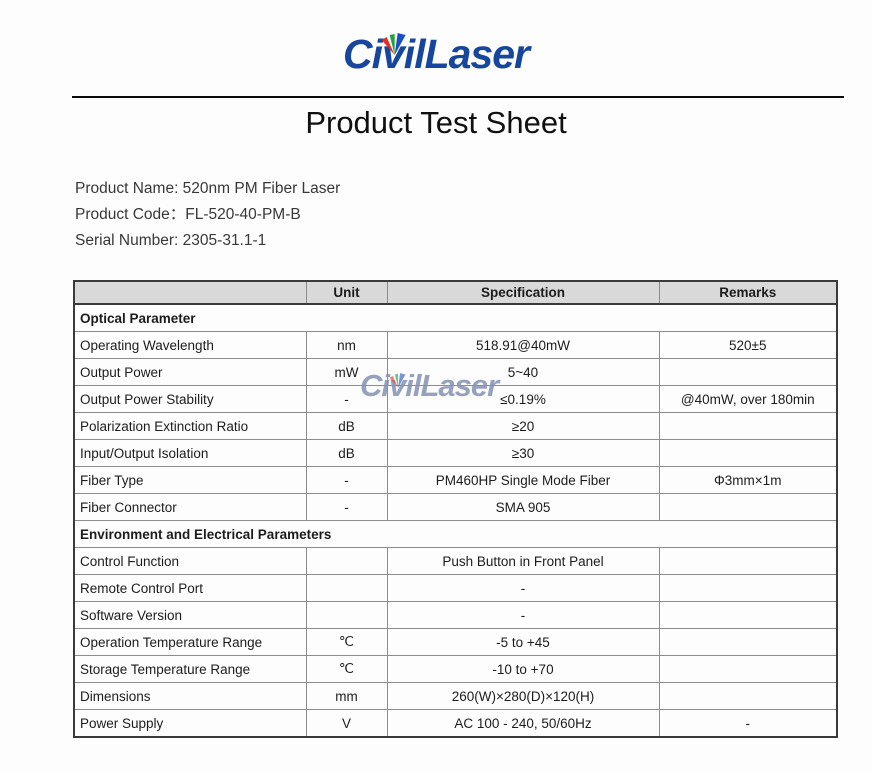 Image resolution: width=872 pixels, height=772 pixels. Describe the element at coordinates (346, 372) in the screenshot. I see `unit-cell: mW` at that location.